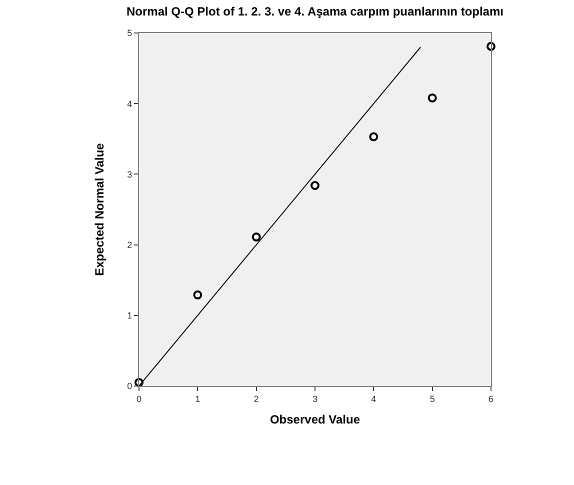  Describe the element at coordinates (256, 399) in the screenshot. I see `x-tick-label: 2` at that location.